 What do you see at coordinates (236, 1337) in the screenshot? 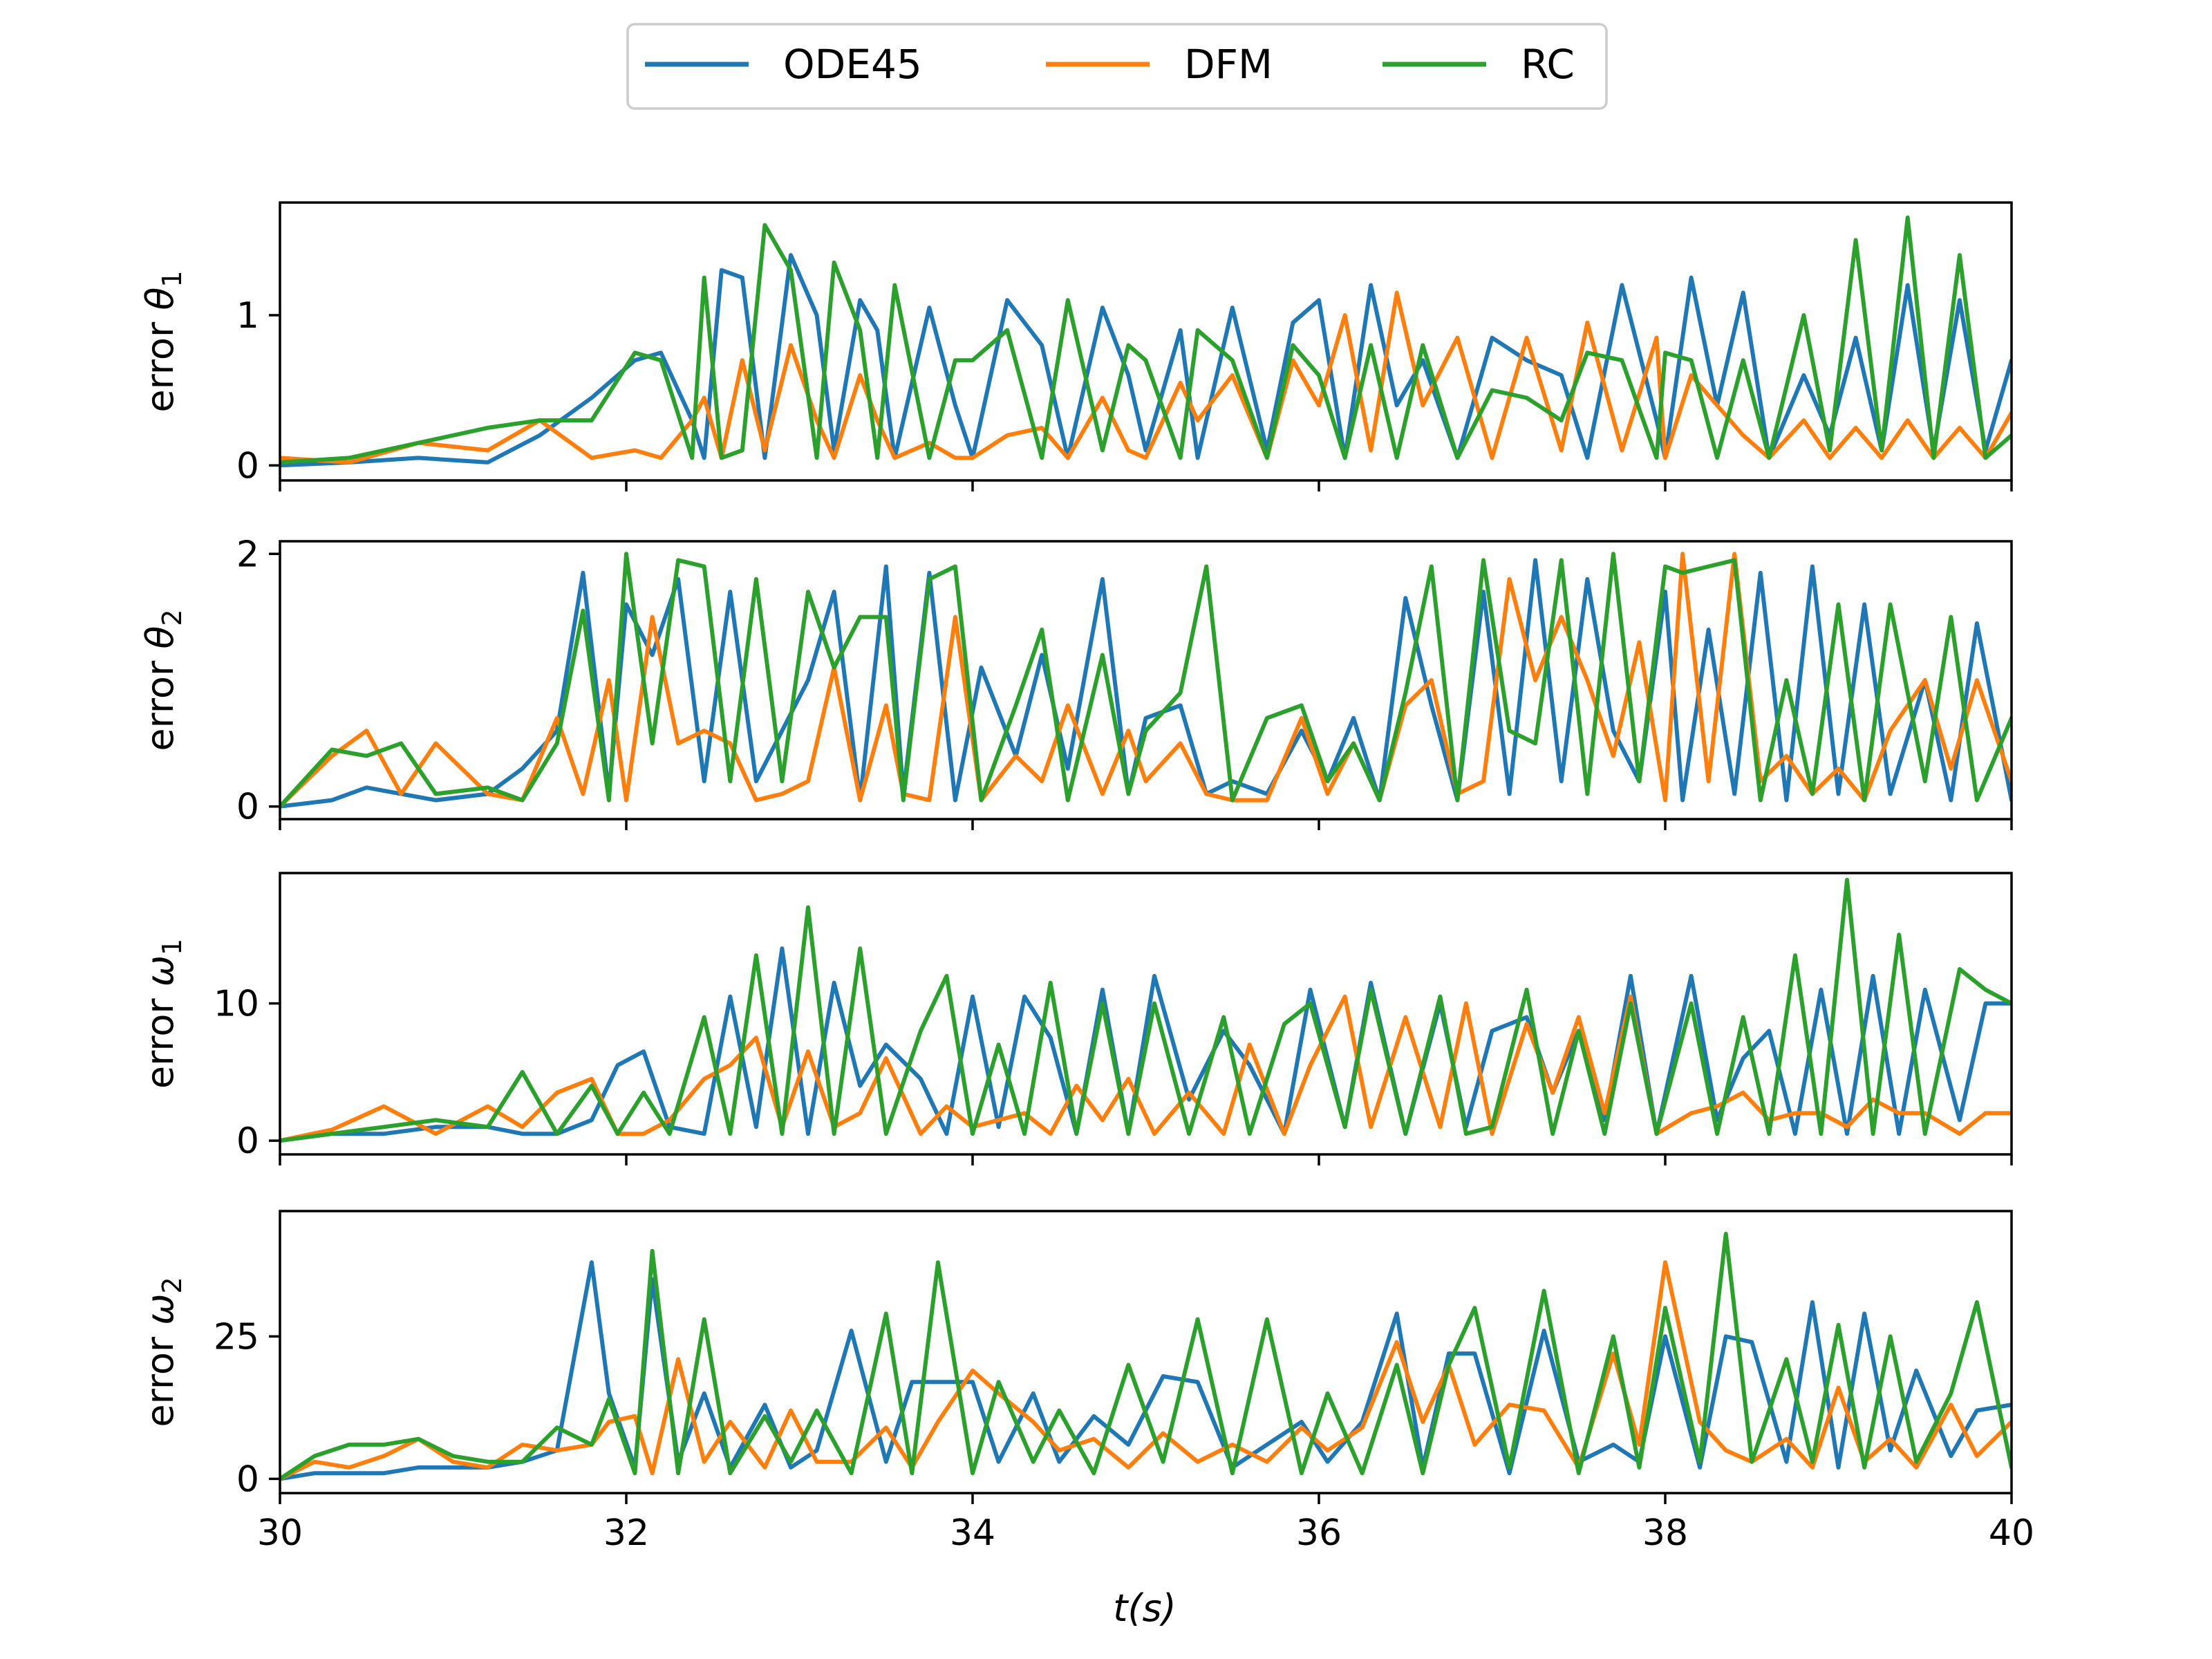
I see `y-tick-label: 25` at bounding box center [236, 1337].